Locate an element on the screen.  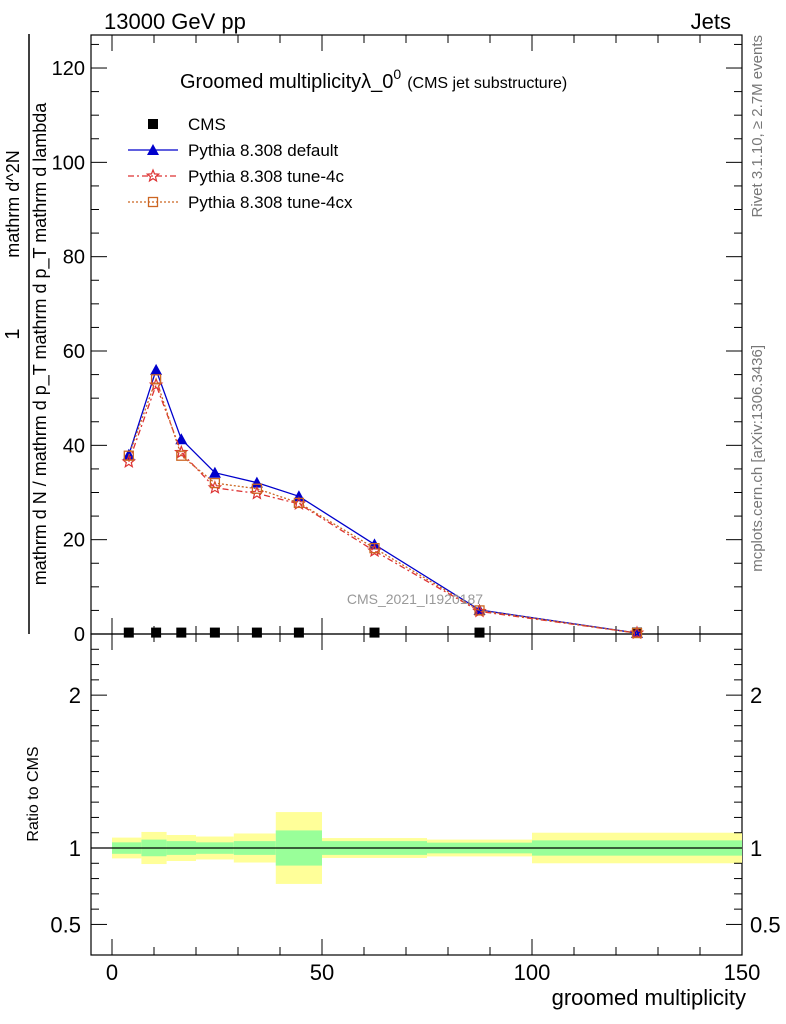
ratio-ytick-label-2: 2 is located at coordinates (75, 695).